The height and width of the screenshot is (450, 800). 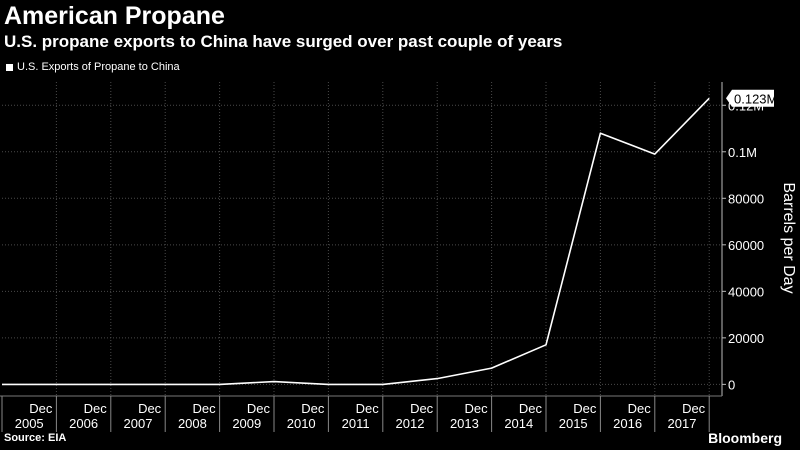 I want to click on y-tick-label: 60000, so click(x=746, y=245).